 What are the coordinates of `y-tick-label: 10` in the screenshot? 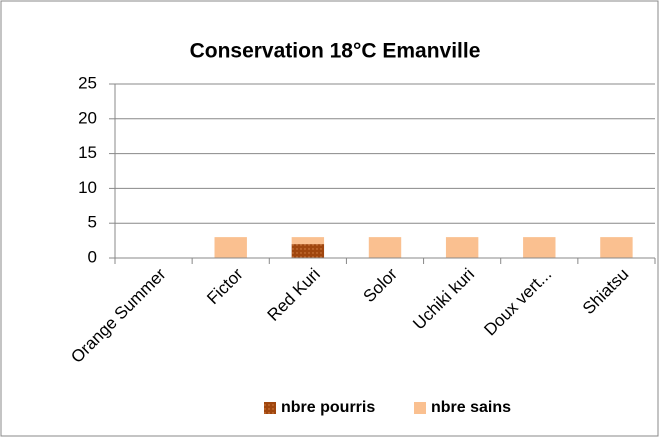 It's located at (87, 187).